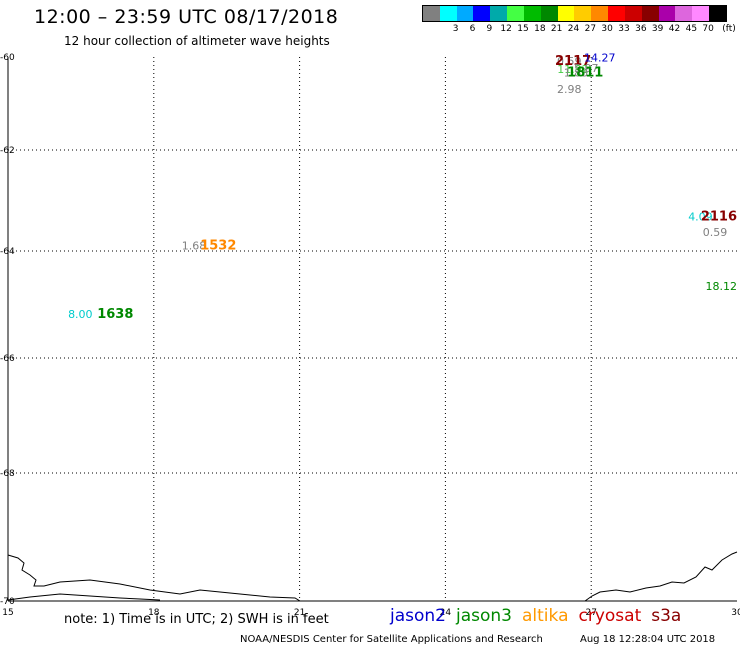 This screenshot has width=740, height=650. I want to click on legend-label: 45, so click(691, 29).